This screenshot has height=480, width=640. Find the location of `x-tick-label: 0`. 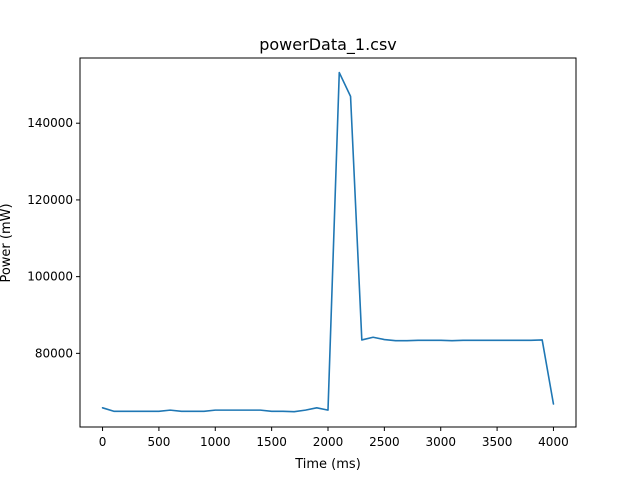

x-tick-label: 0 is located at coordinates (103, 442).